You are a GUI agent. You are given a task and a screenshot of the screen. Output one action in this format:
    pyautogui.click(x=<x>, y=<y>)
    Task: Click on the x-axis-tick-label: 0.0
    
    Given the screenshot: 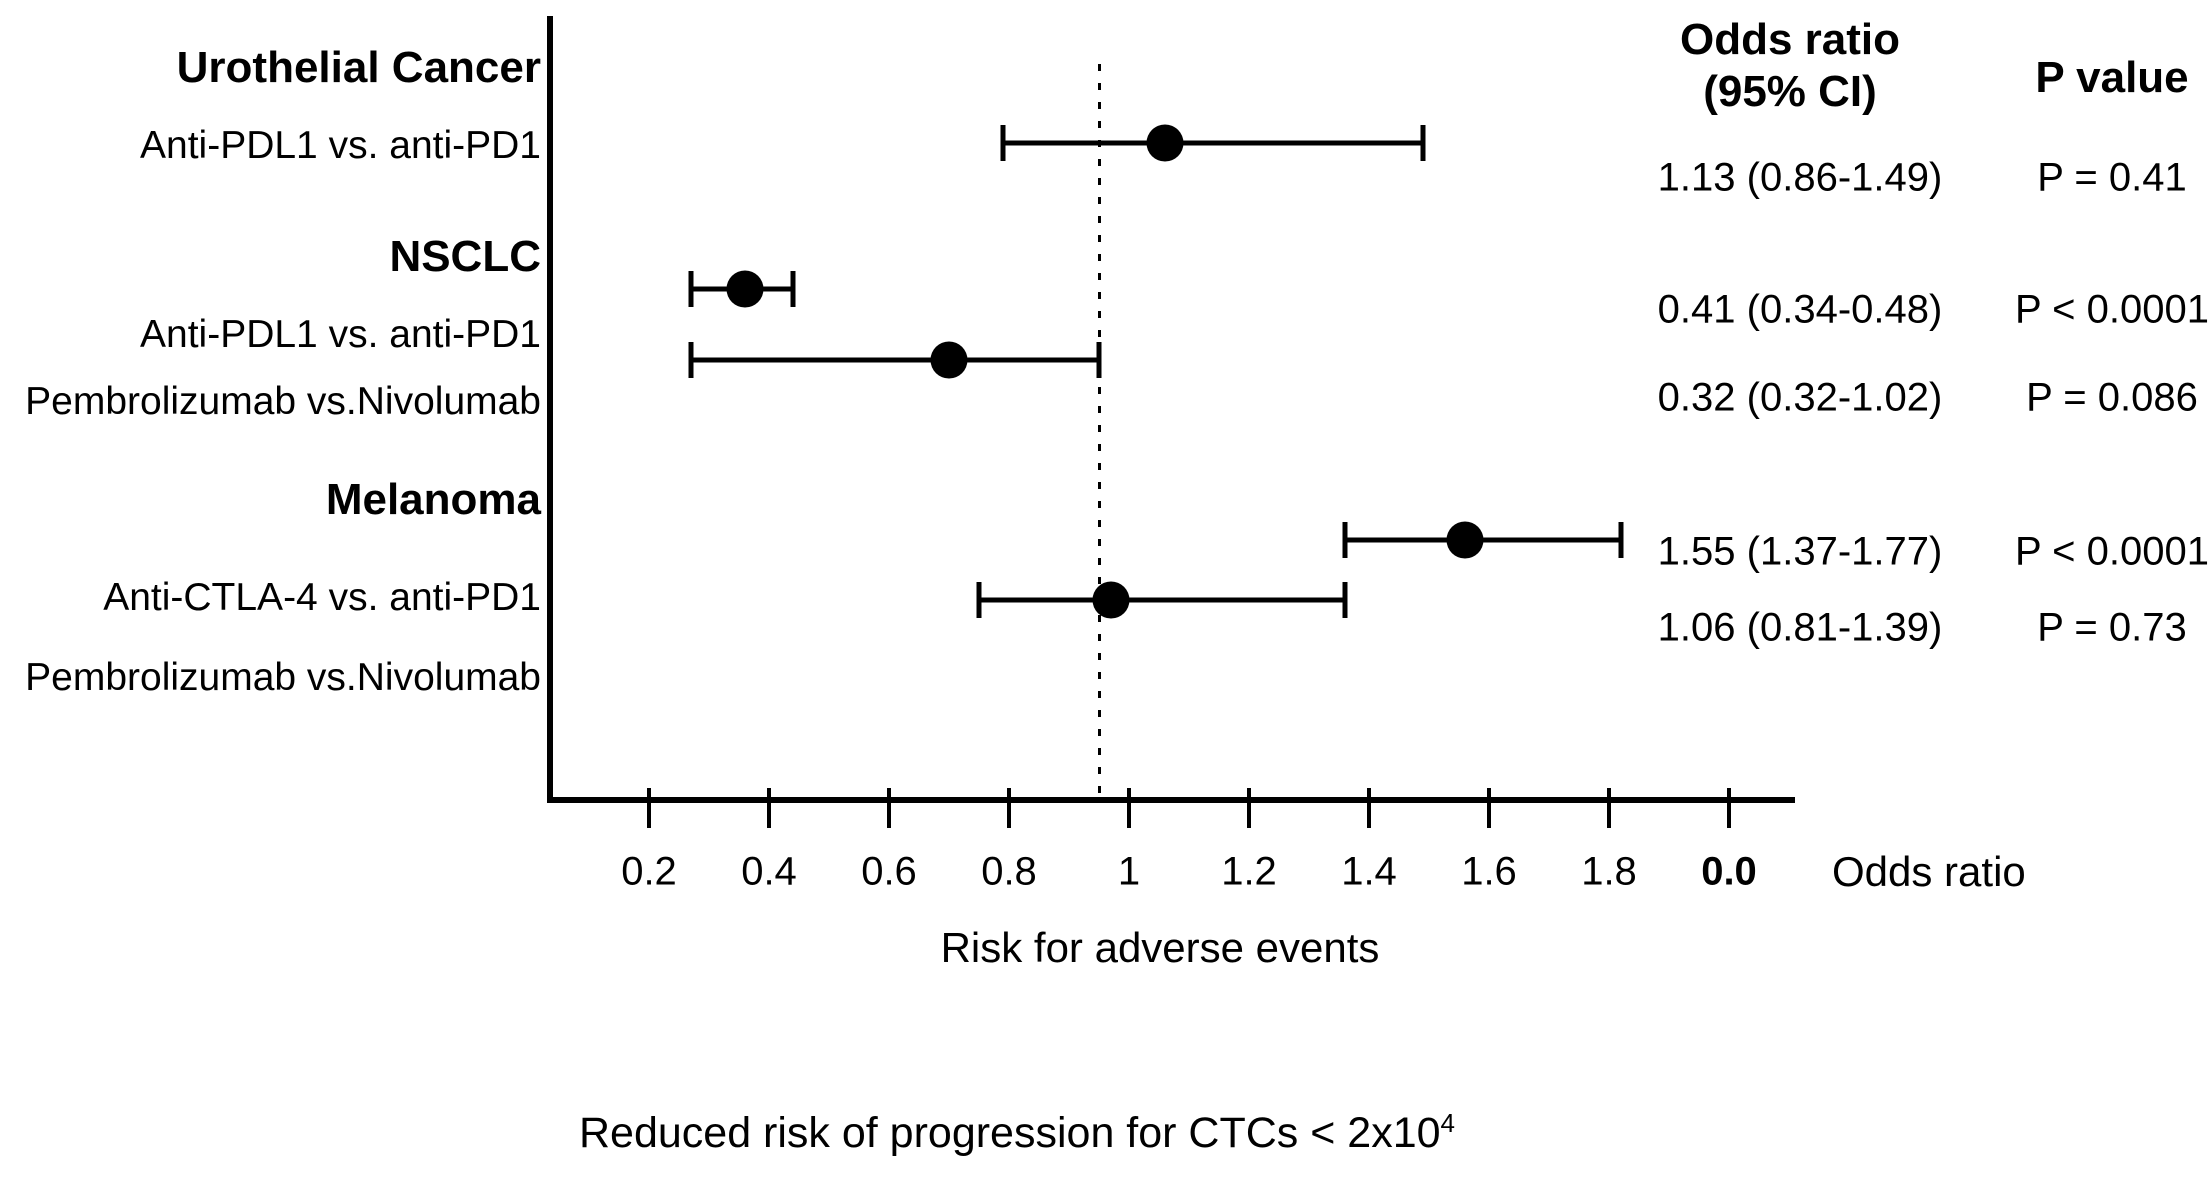 What is the action you would take?
    pyautogui.click(x=1729, y=871)
    